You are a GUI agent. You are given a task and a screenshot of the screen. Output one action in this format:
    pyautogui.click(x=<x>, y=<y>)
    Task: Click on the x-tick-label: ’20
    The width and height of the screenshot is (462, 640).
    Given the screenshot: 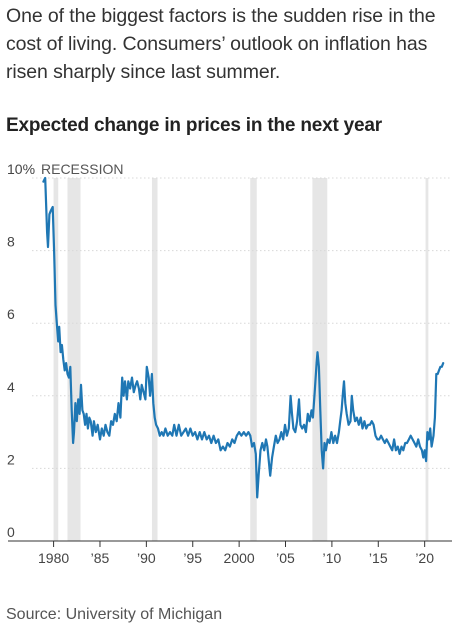 What is the action you would take?
    pyautogui.click(x=424, y=558)
    